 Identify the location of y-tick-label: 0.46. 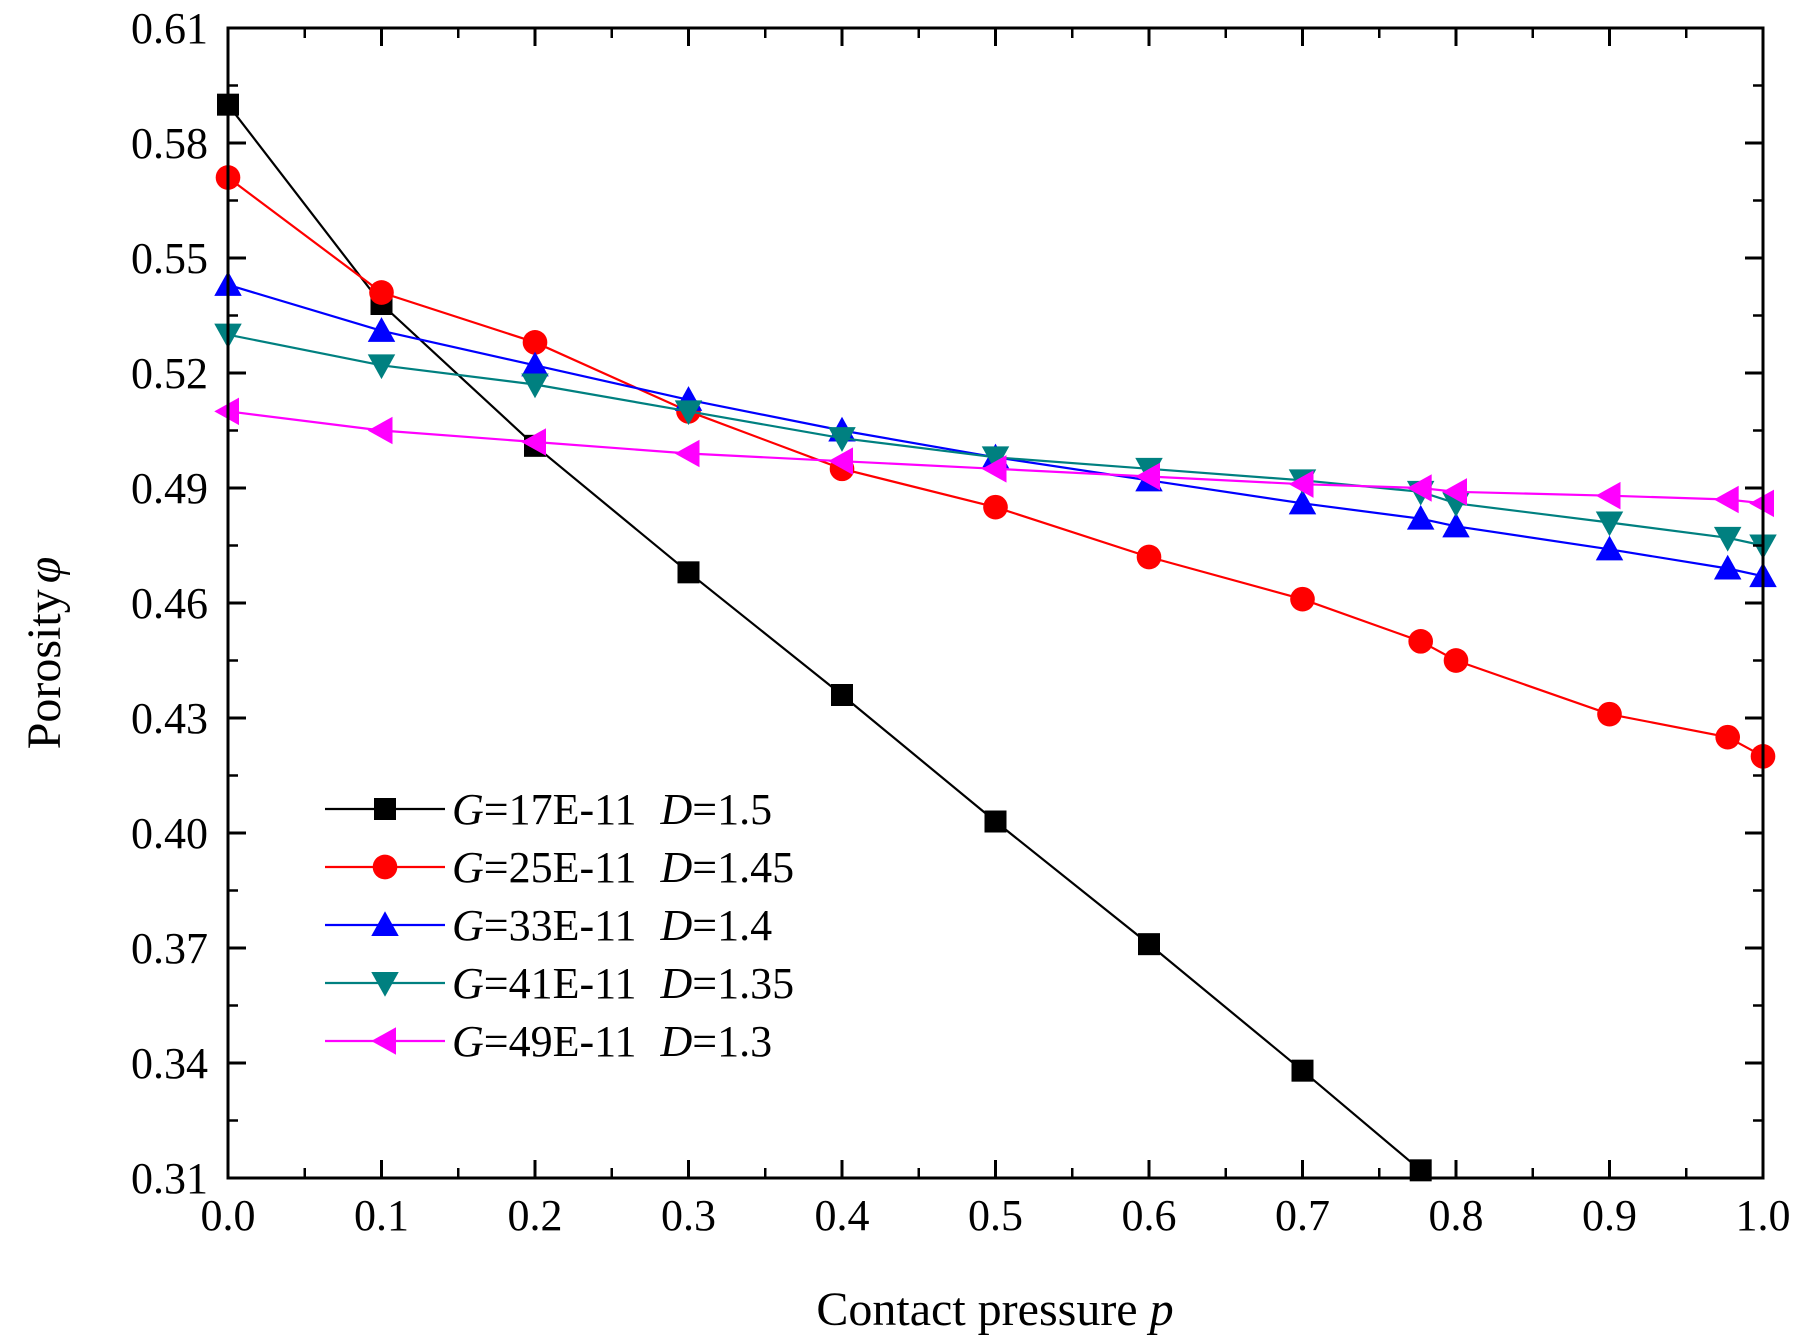
(169, 603).